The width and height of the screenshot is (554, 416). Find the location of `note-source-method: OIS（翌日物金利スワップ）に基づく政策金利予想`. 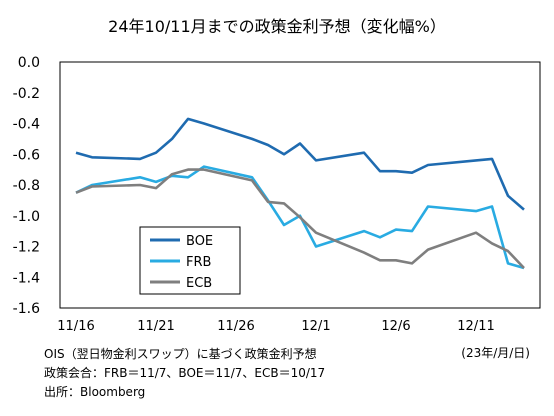

note-source-method: OIS（翌日物金利スワップ）に基づく政策金利予想 is located at coordinates (180, 354).